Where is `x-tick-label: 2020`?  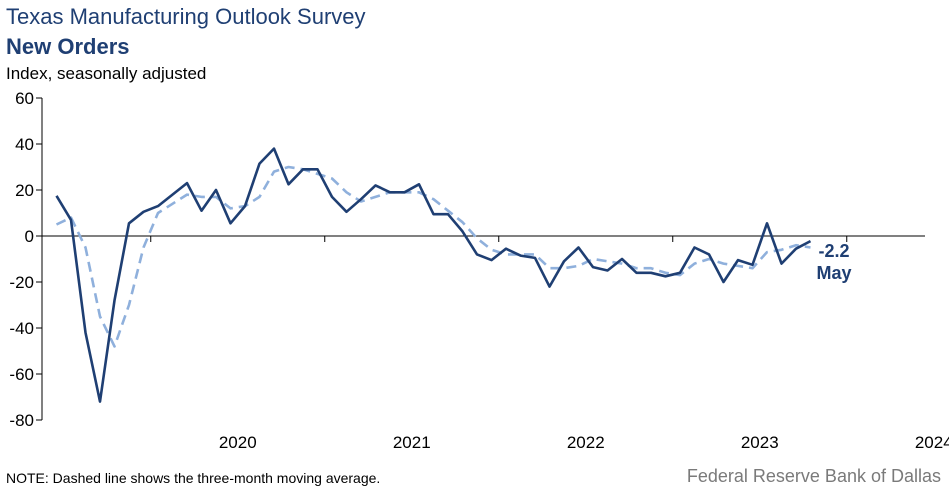
x-tick-label: 2020 is located at coordinates (238, 442).